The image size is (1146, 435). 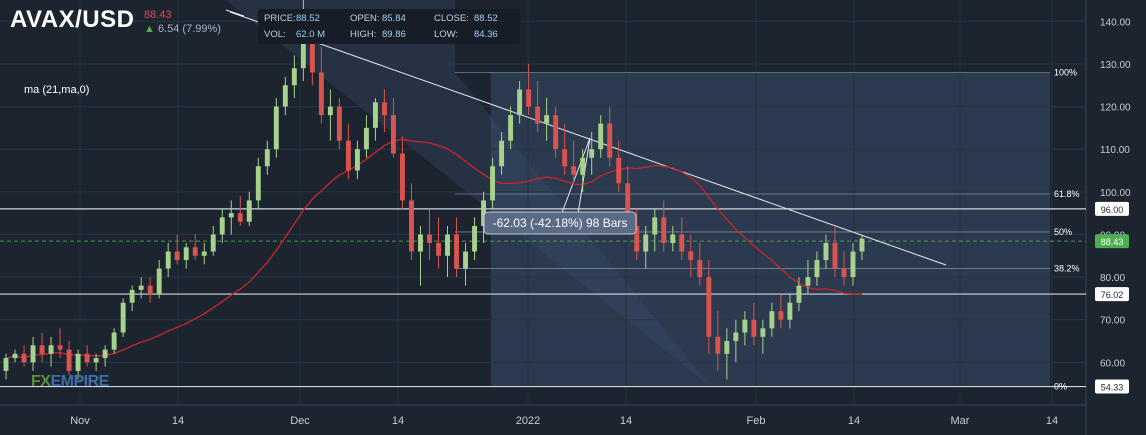 I want to click on fib-level-label: 50%, so click(x=1063, y=232).